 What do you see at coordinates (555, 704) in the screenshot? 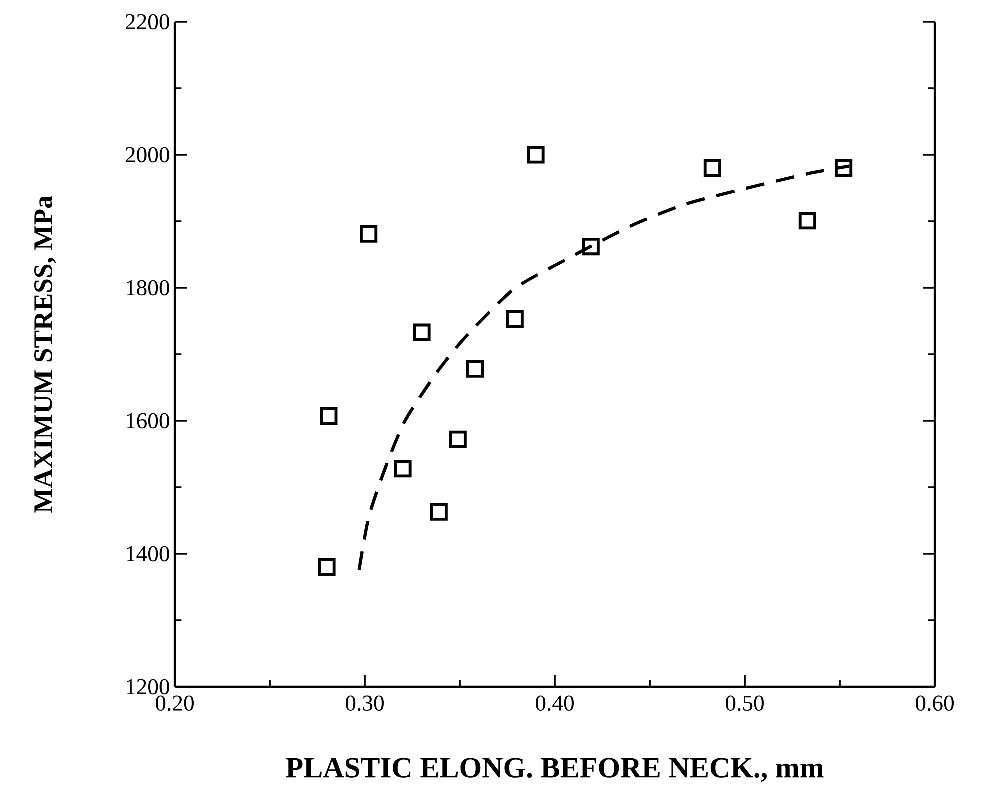
I see `x-tick-label: 0.40` at bounding box center [555, 704].